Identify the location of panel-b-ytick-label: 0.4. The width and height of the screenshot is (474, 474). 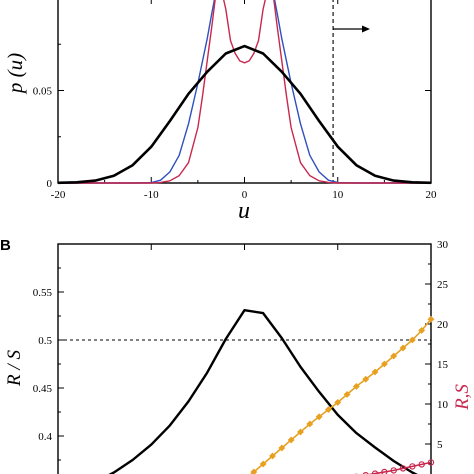
(45, 437).